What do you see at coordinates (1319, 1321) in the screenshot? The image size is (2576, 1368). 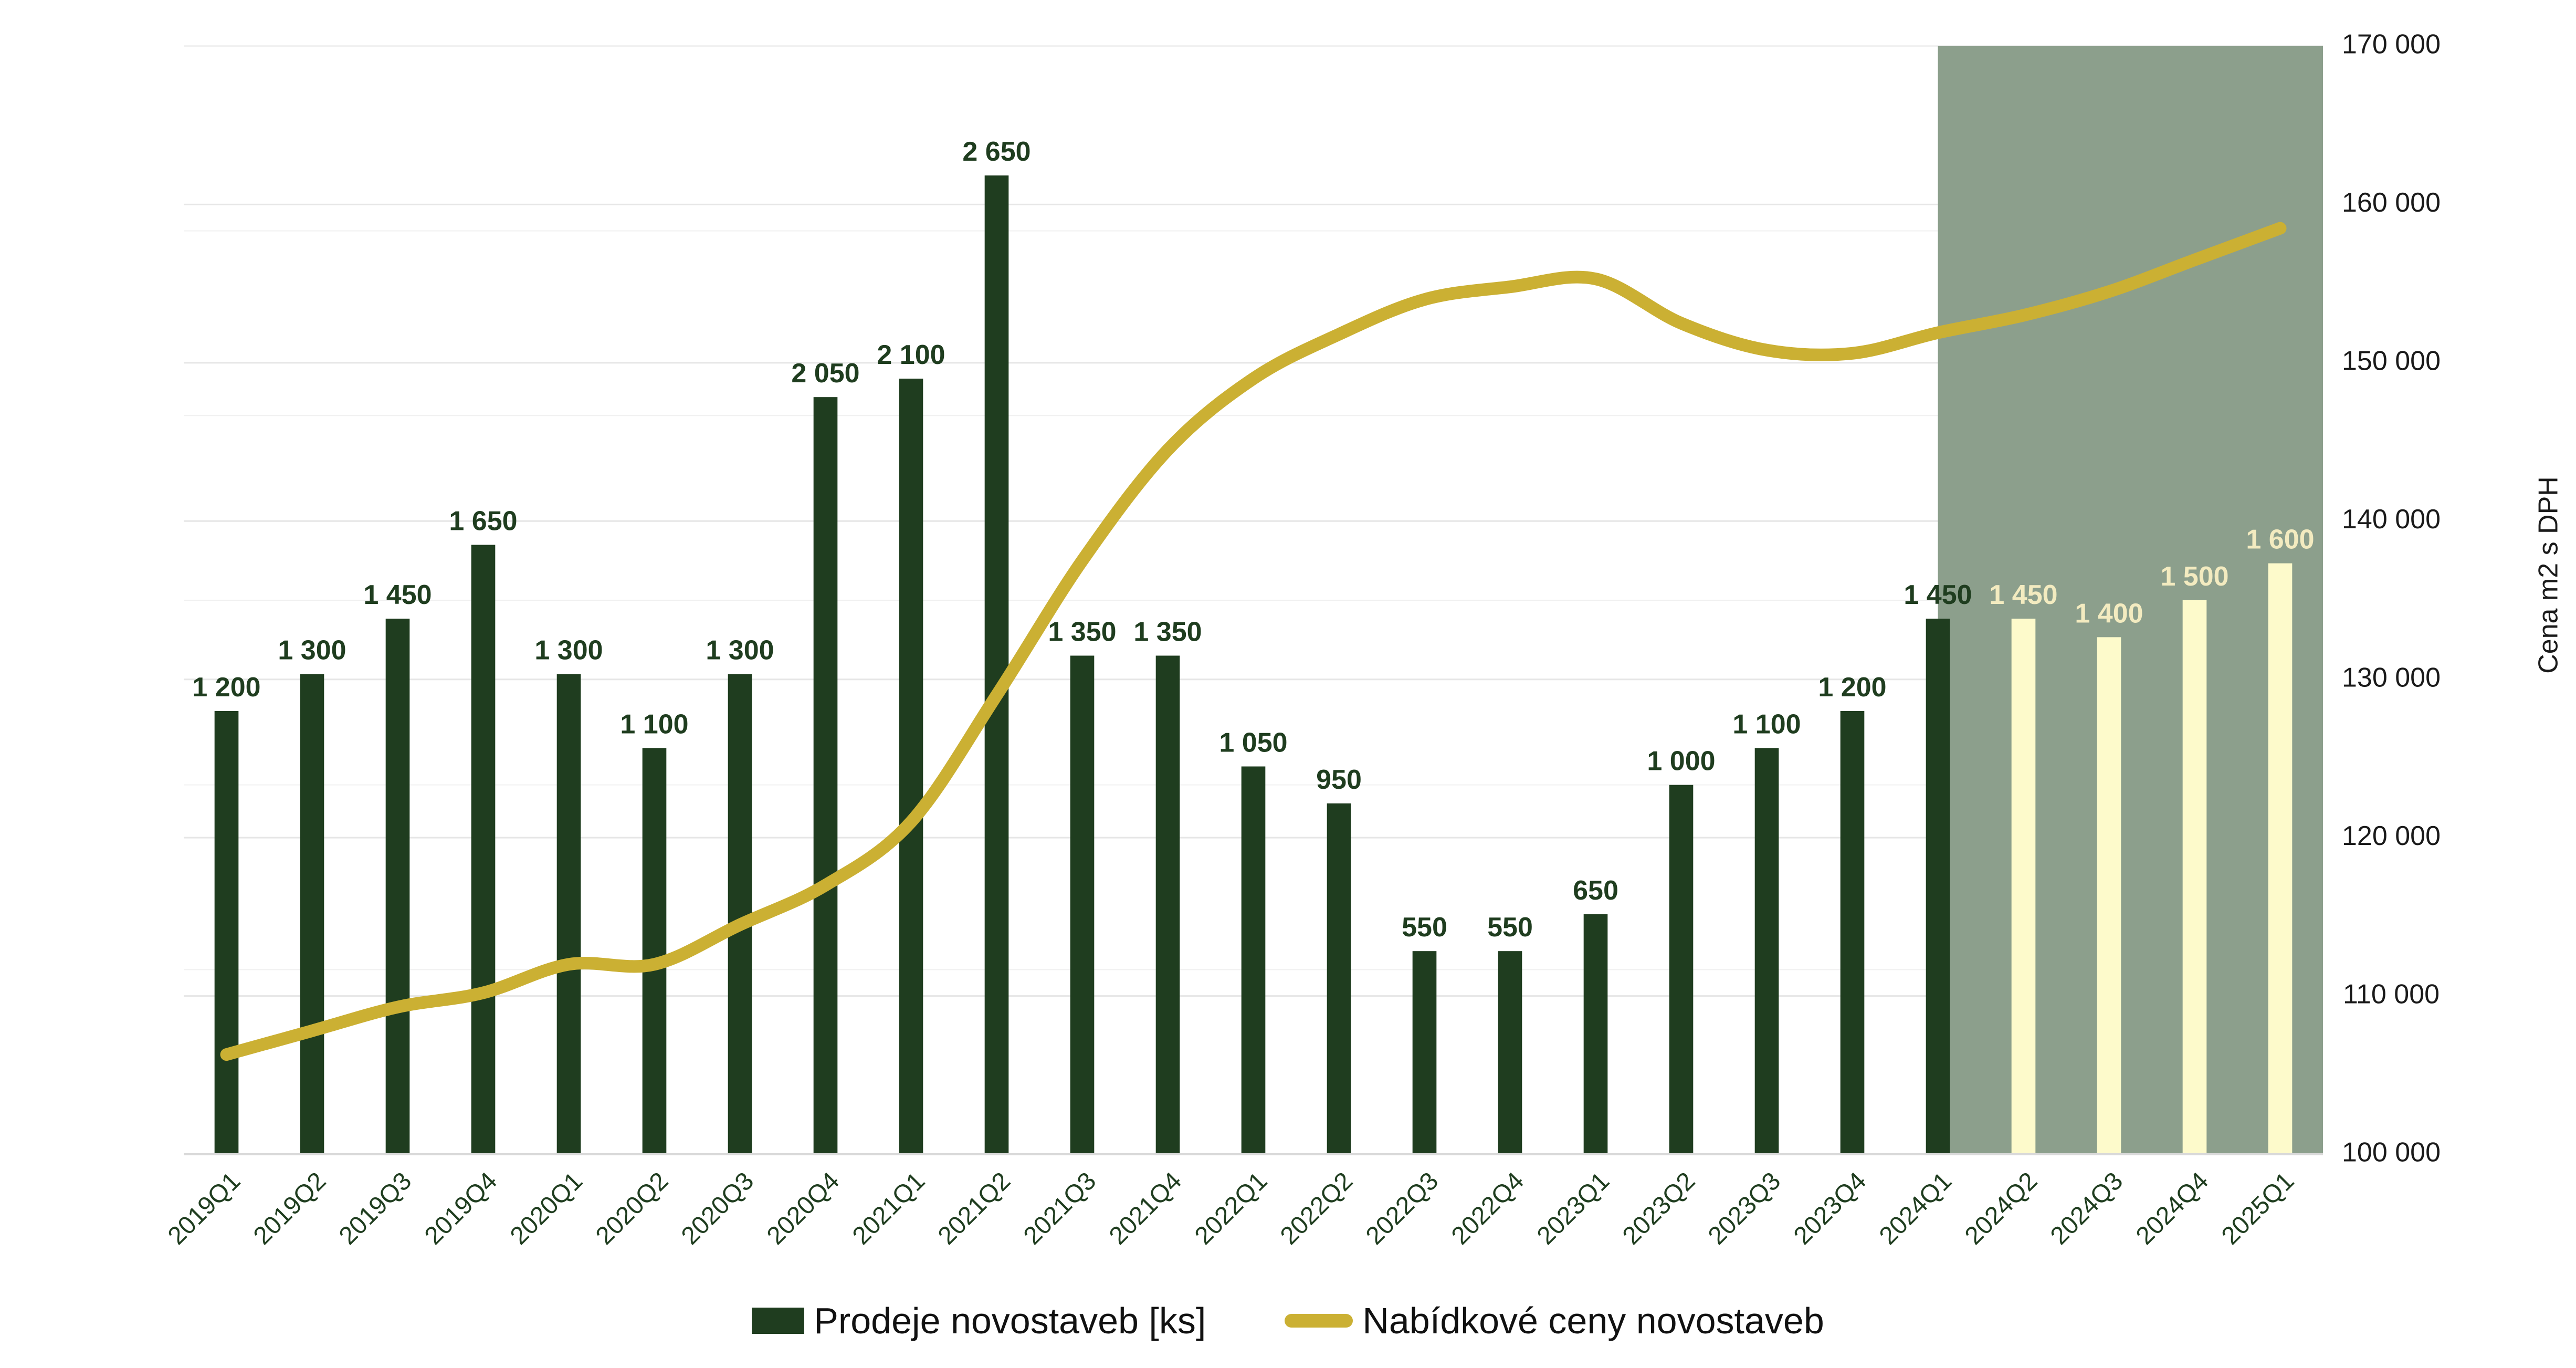 I see `legend-swatch-line` at bounding box center [1319, 1321].